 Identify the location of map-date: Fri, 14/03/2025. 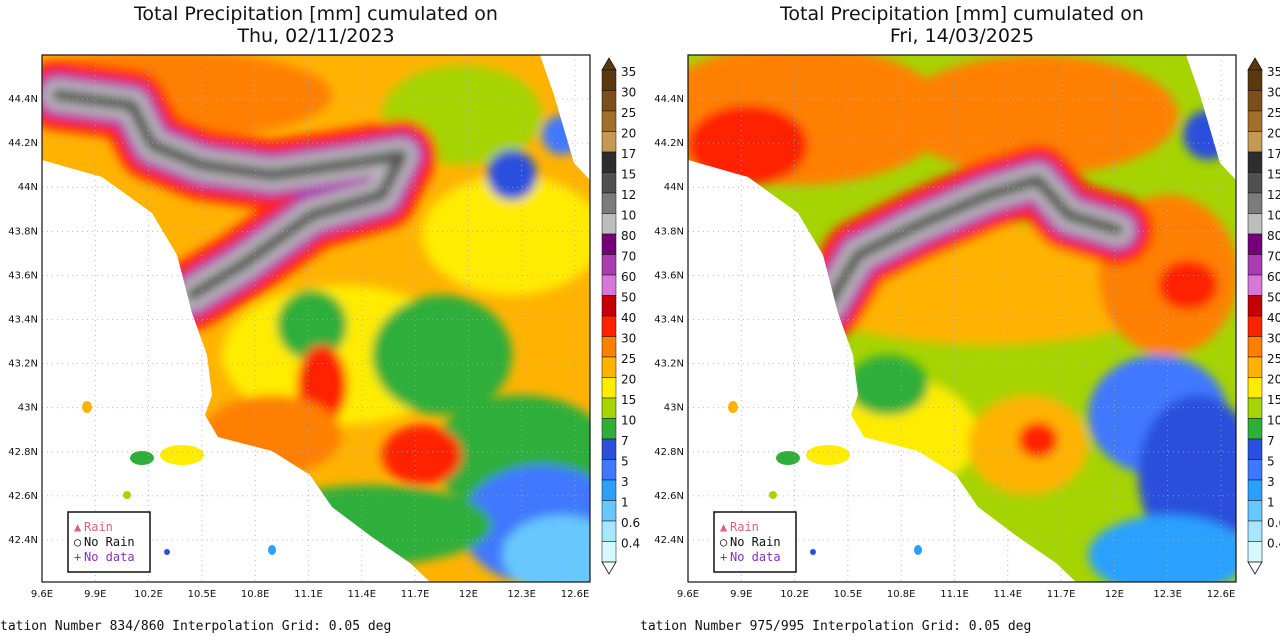
(962, 36).